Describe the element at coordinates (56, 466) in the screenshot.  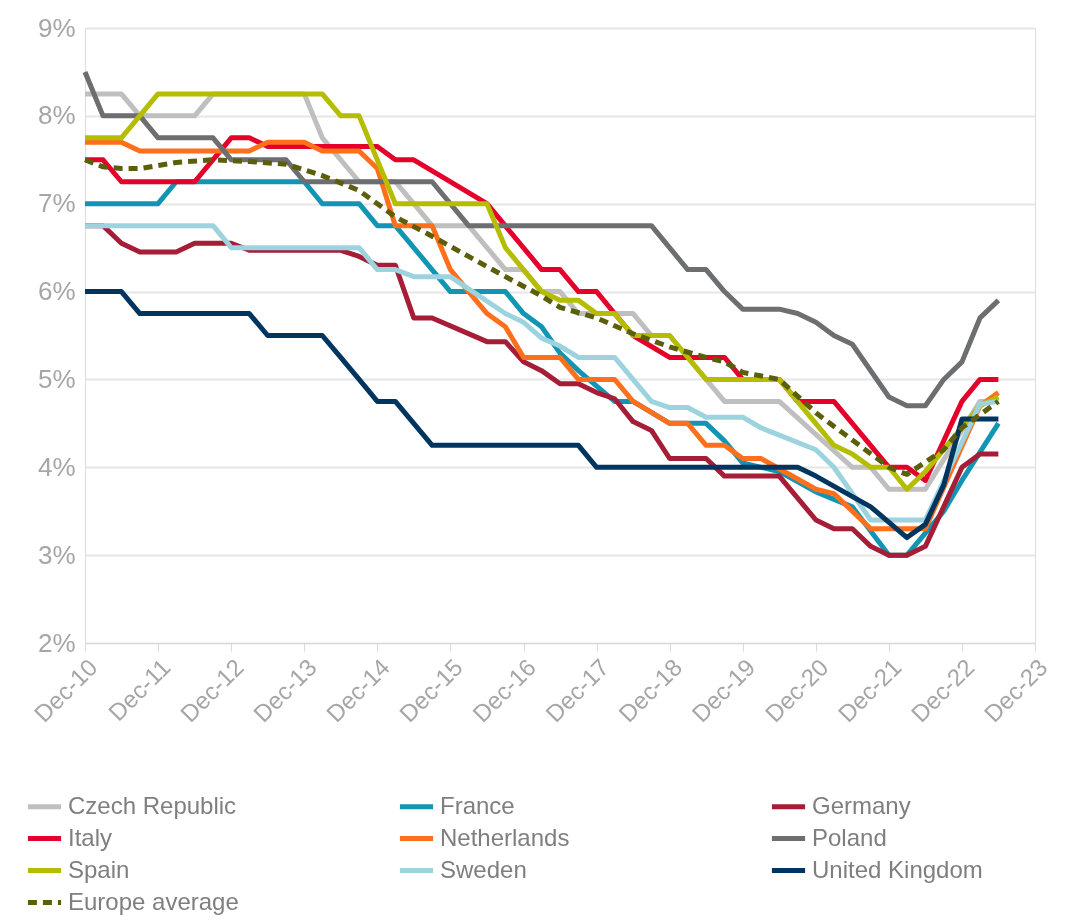
I see `y-tick-label: 4%` at that location.